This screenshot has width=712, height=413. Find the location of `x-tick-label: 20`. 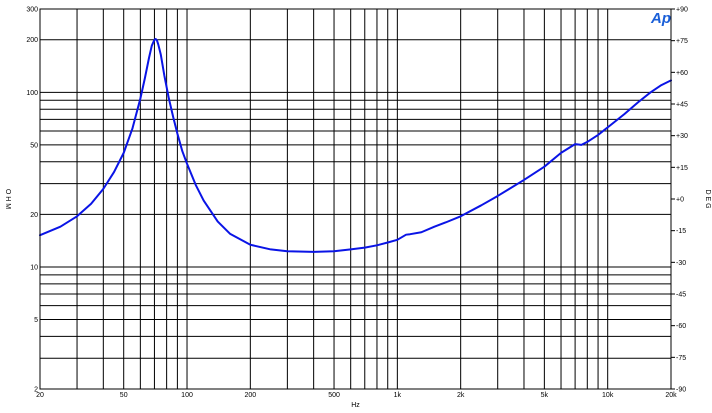

x-tick-label: 20 is located at coordinates (40, 395).